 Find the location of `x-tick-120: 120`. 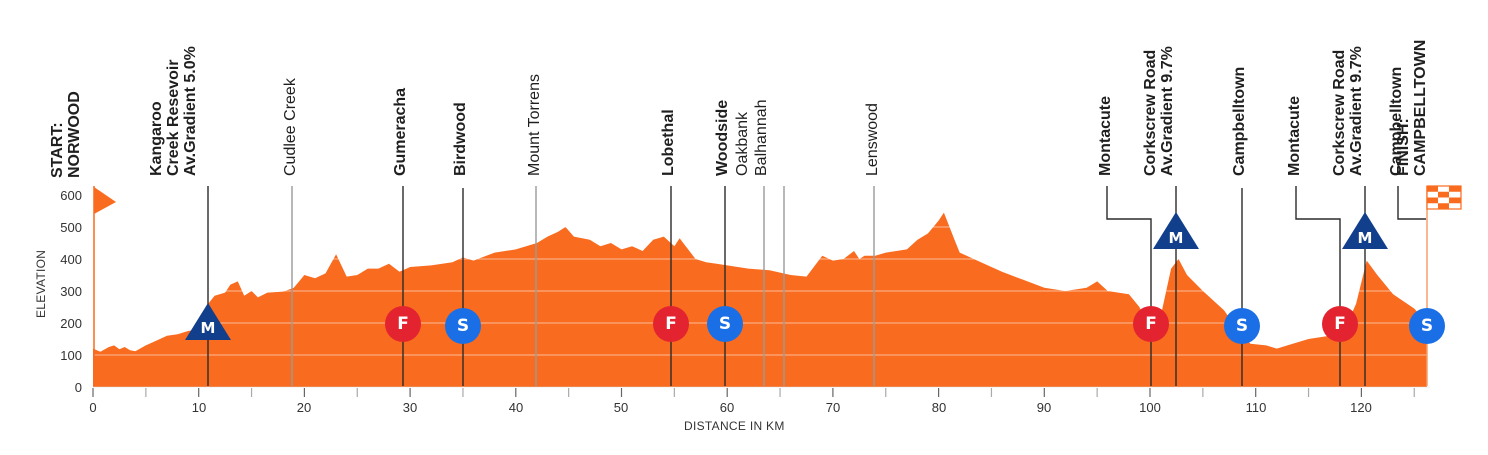

x-tick-120: 120 is located at coordinates (1361, 407).